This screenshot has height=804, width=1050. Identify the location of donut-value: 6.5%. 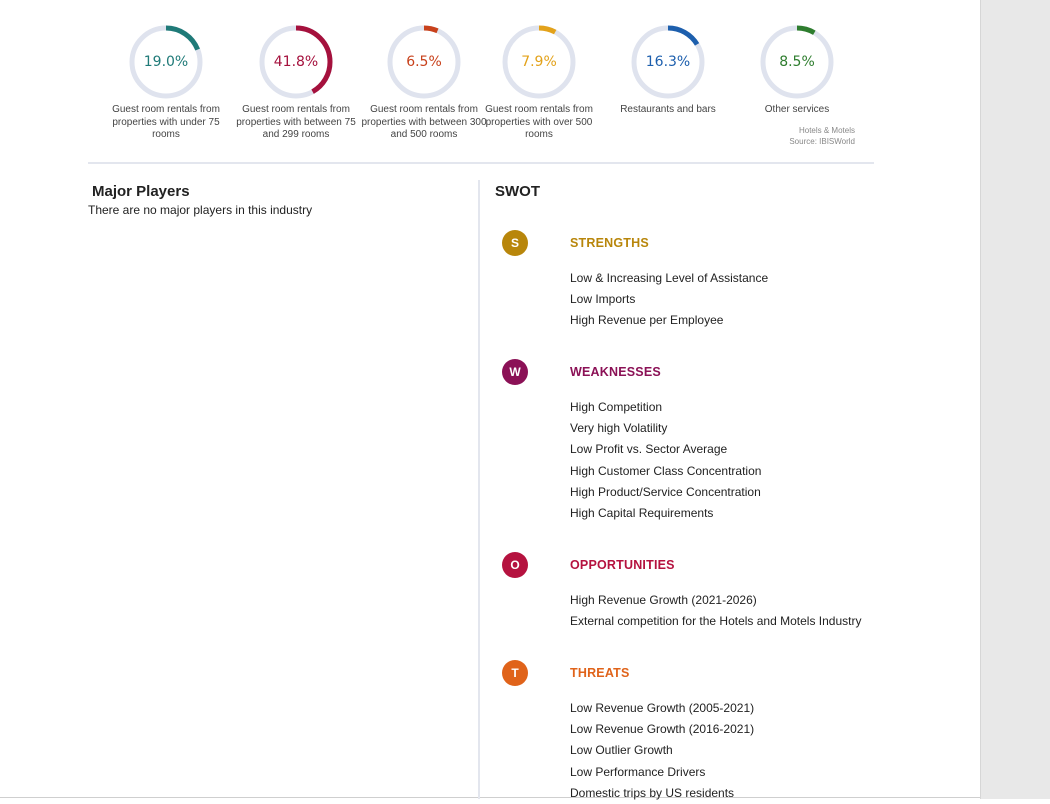
(424, 62).